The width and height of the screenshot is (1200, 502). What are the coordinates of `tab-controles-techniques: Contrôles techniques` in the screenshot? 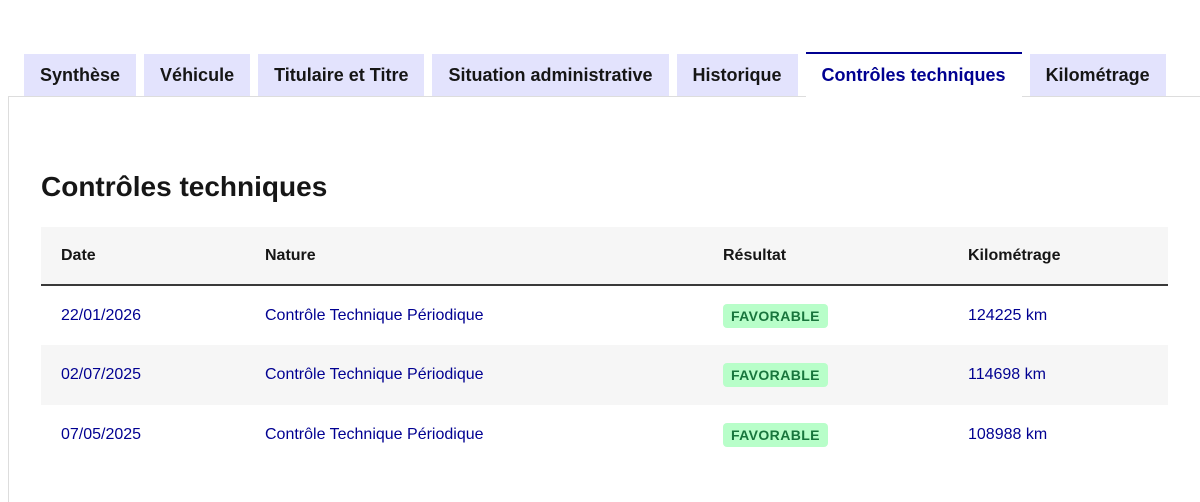 It's located at (913, 74).